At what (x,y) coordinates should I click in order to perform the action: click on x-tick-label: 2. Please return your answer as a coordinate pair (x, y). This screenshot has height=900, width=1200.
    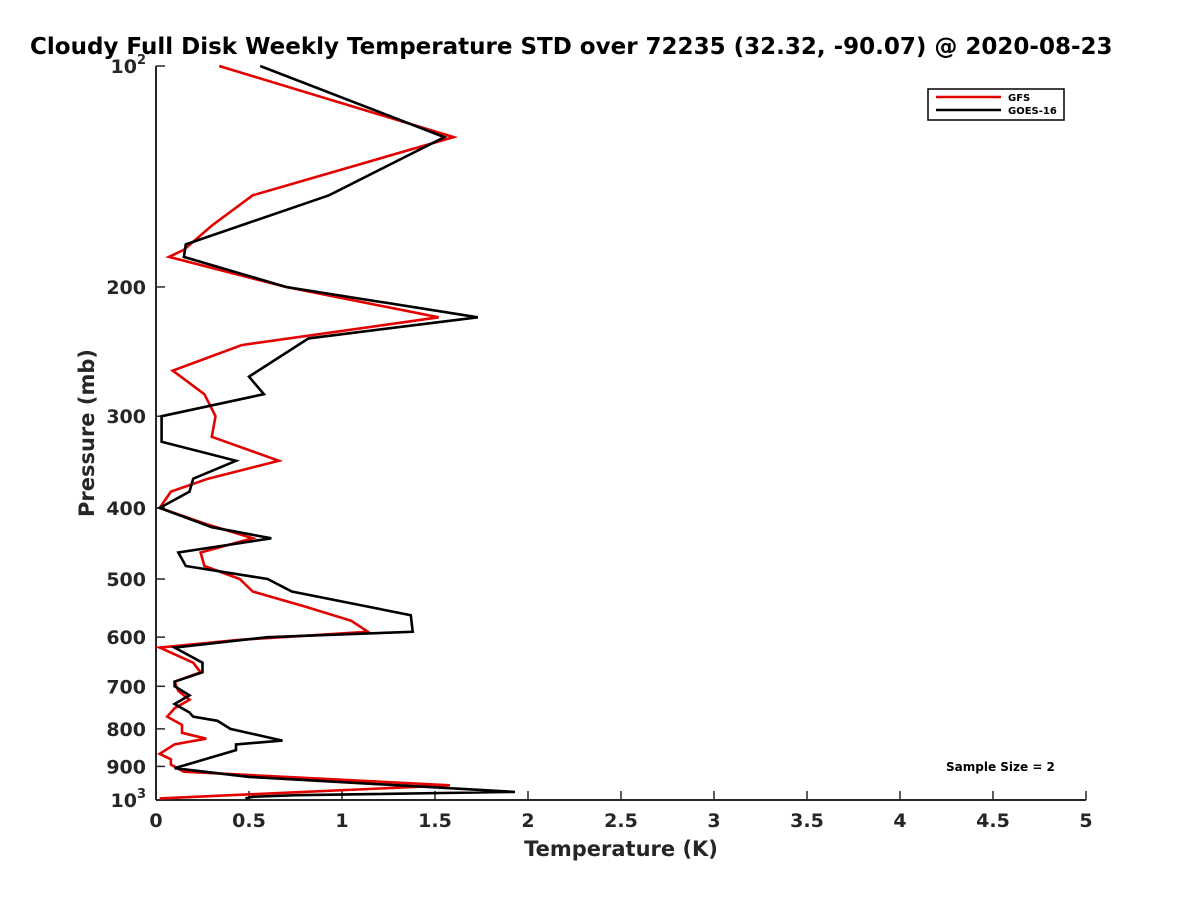
    Looking at the image, I should click on (527, 821).